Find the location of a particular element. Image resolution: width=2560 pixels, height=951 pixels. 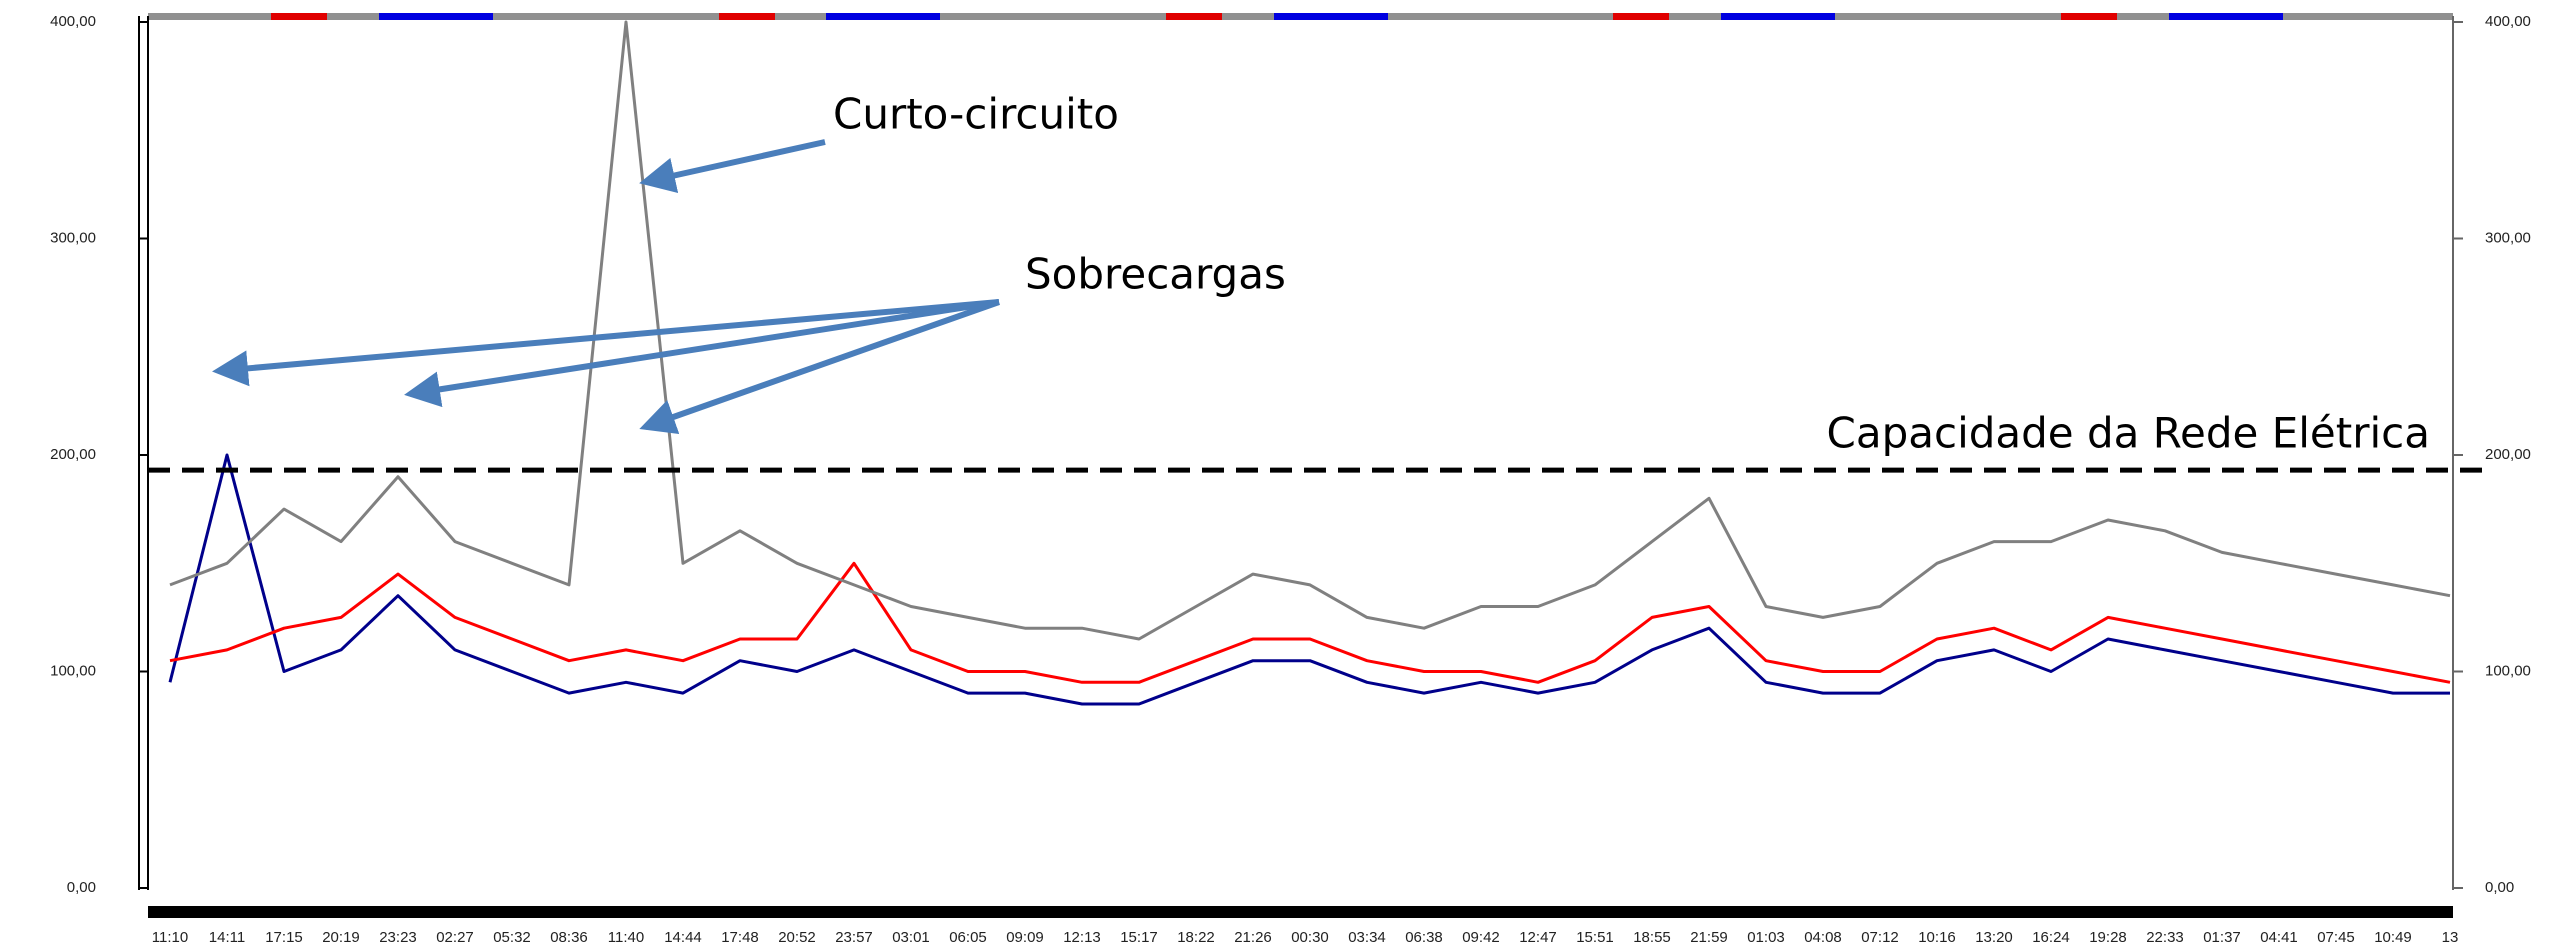

x-tick-label: 05:32 is located at coordinates (512, 937).